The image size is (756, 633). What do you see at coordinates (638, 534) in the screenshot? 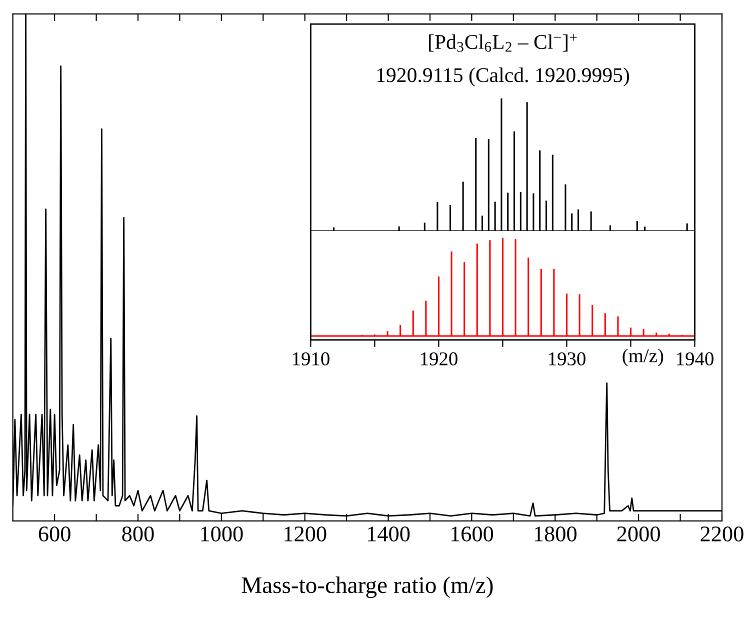
I see `x-tick-label: 2000` at bounding box center [638, 534].